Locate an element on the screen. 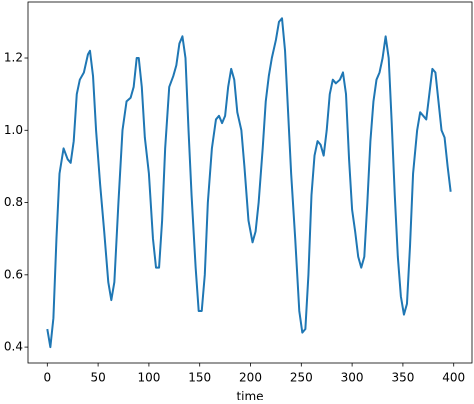 The width and height of the screenshot is (474, 404). y-tick-label: 0.8 is located at coordinates (13, 202).